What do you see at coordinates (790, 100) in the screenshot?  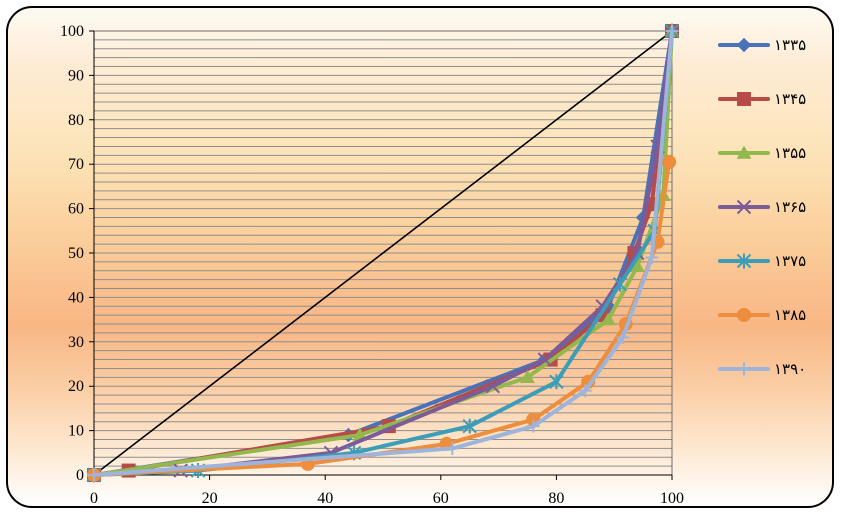 I see `legend-label: ۱۳۴۵` at bounding box center [790, 100].